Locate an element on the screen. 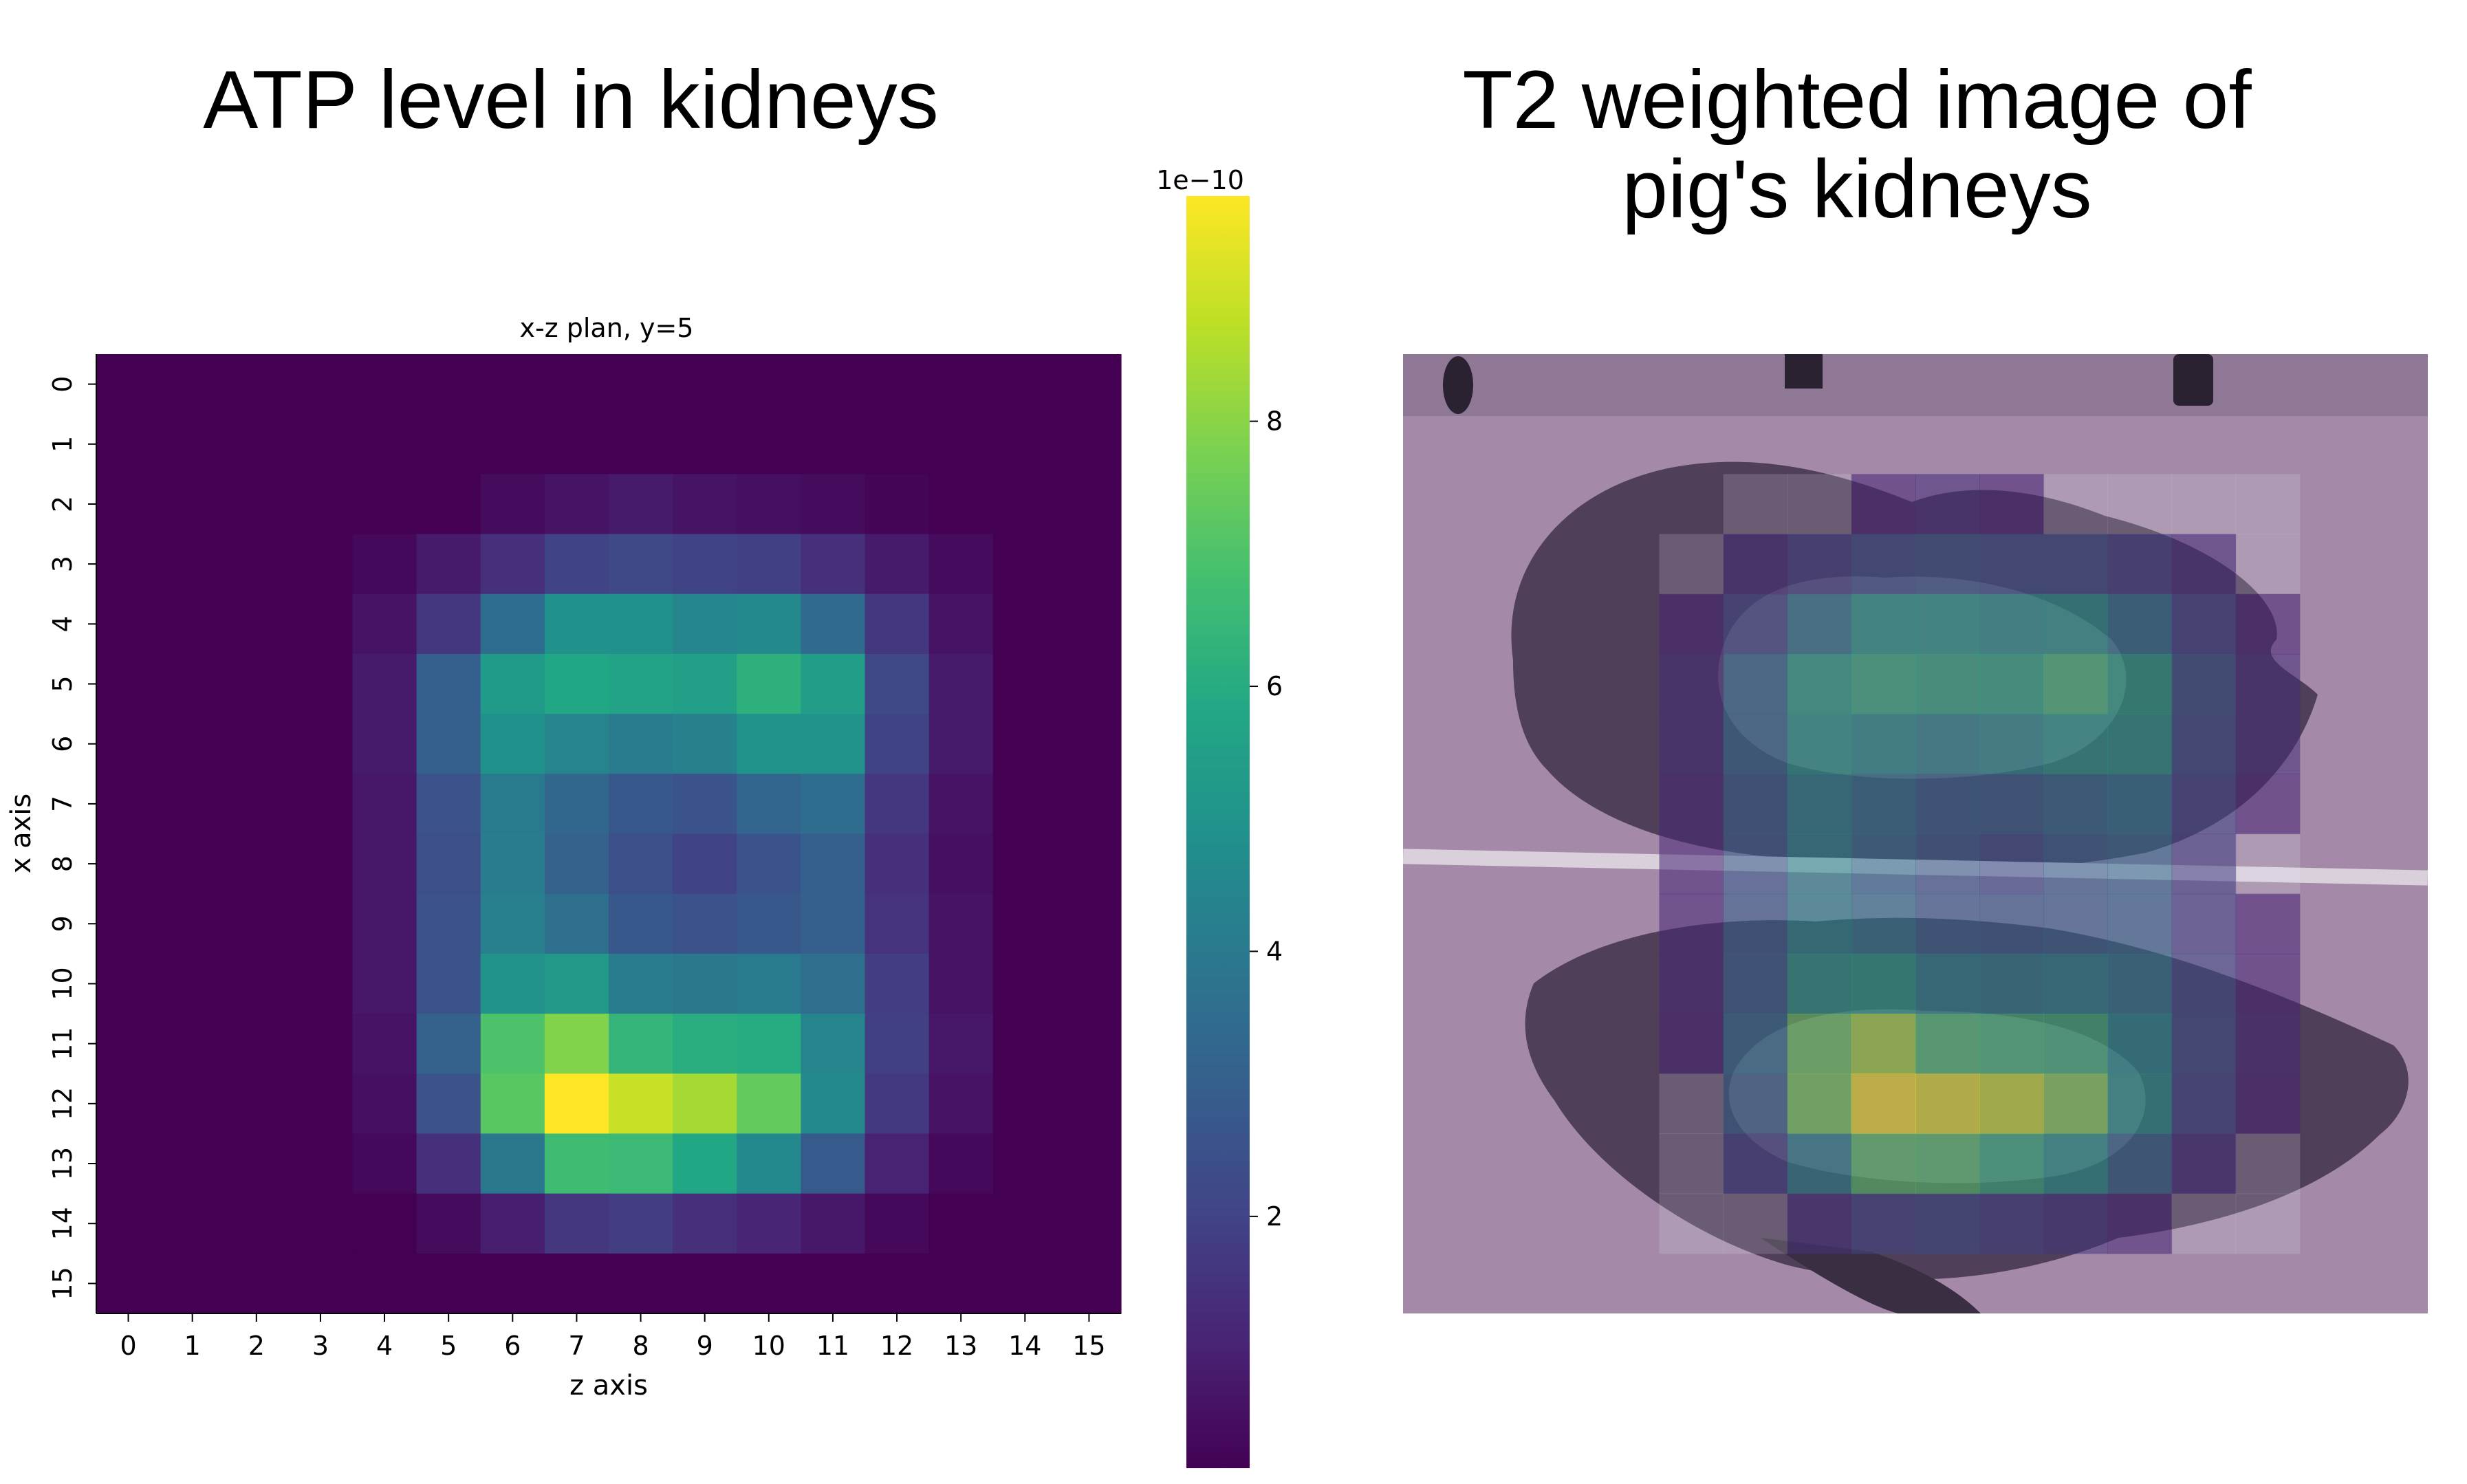  y-tick-label-10: 10 is located at coordinates (63, 984).